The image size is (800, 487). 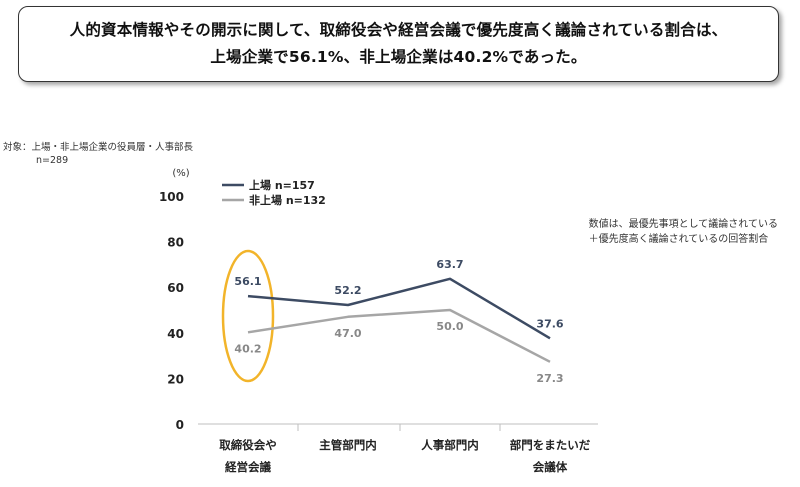 What do you see at coordinates (347, 333) in the screenshot?
I see `data-label-unlisted: 47.0` at bounding box center [347, 333].